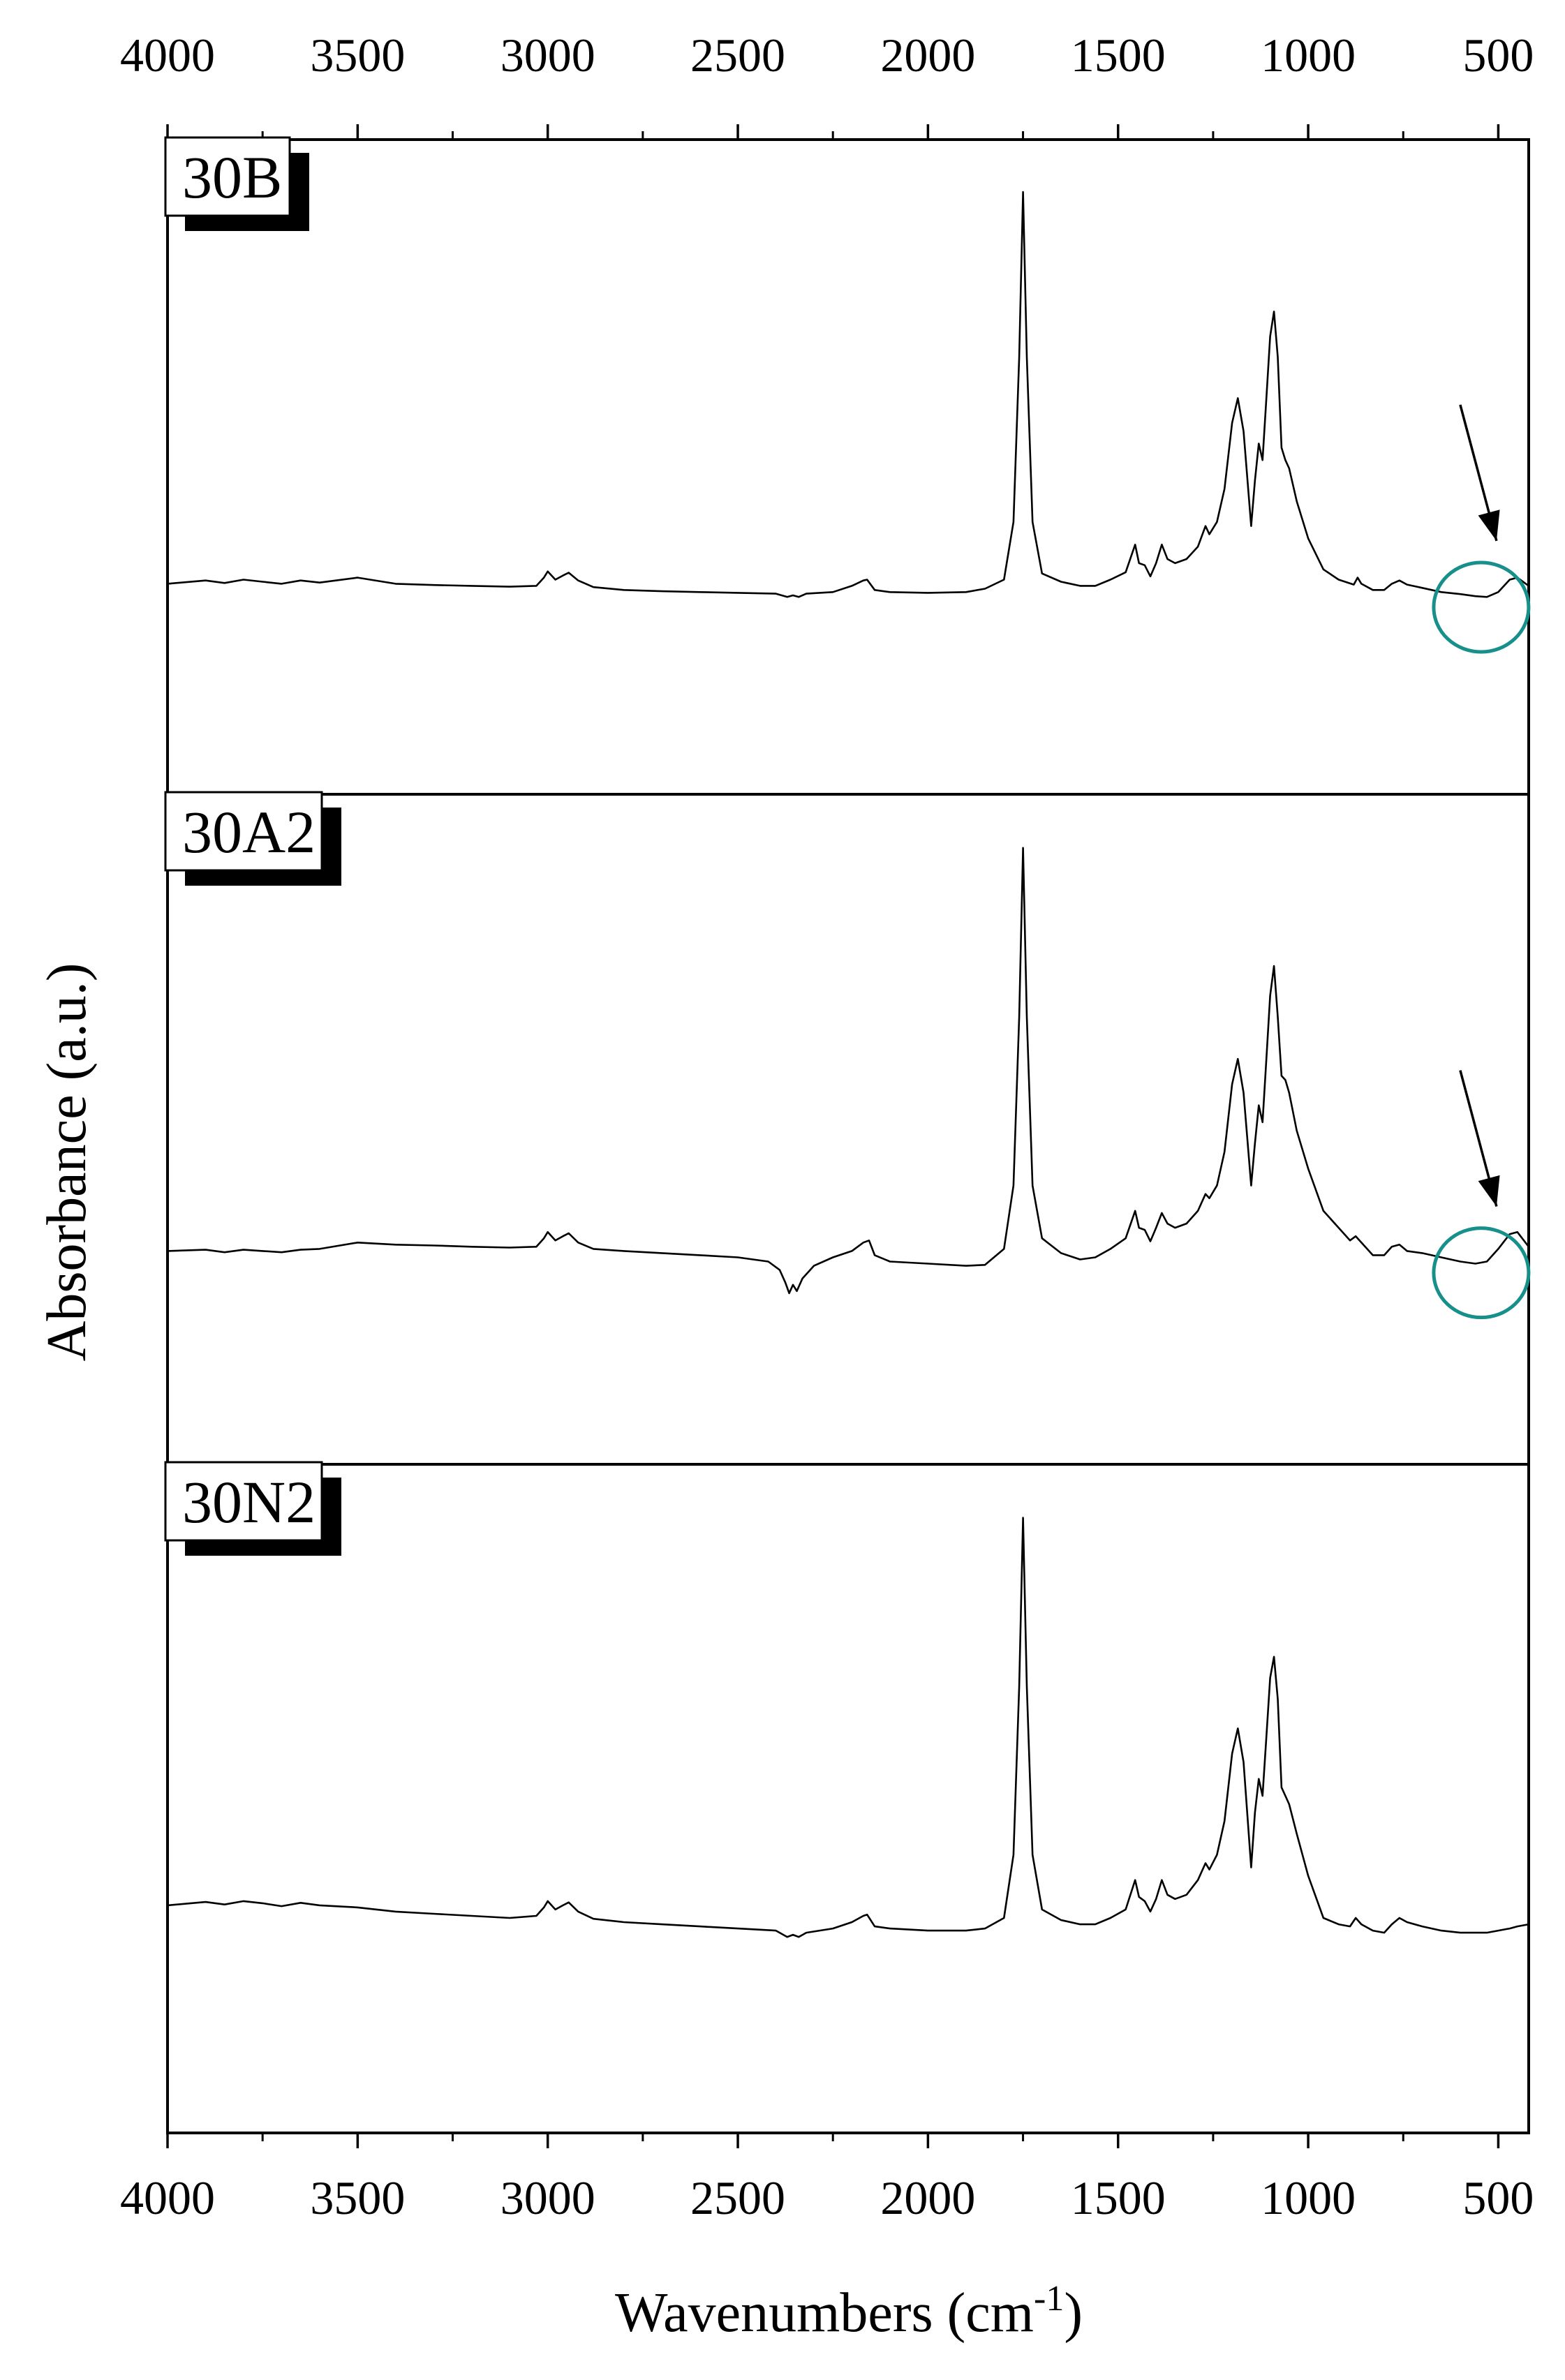 The width and height of the screenshot is (1565, 2380). I want to click on x-tick-label-top: 1000, so click(1308, 55).